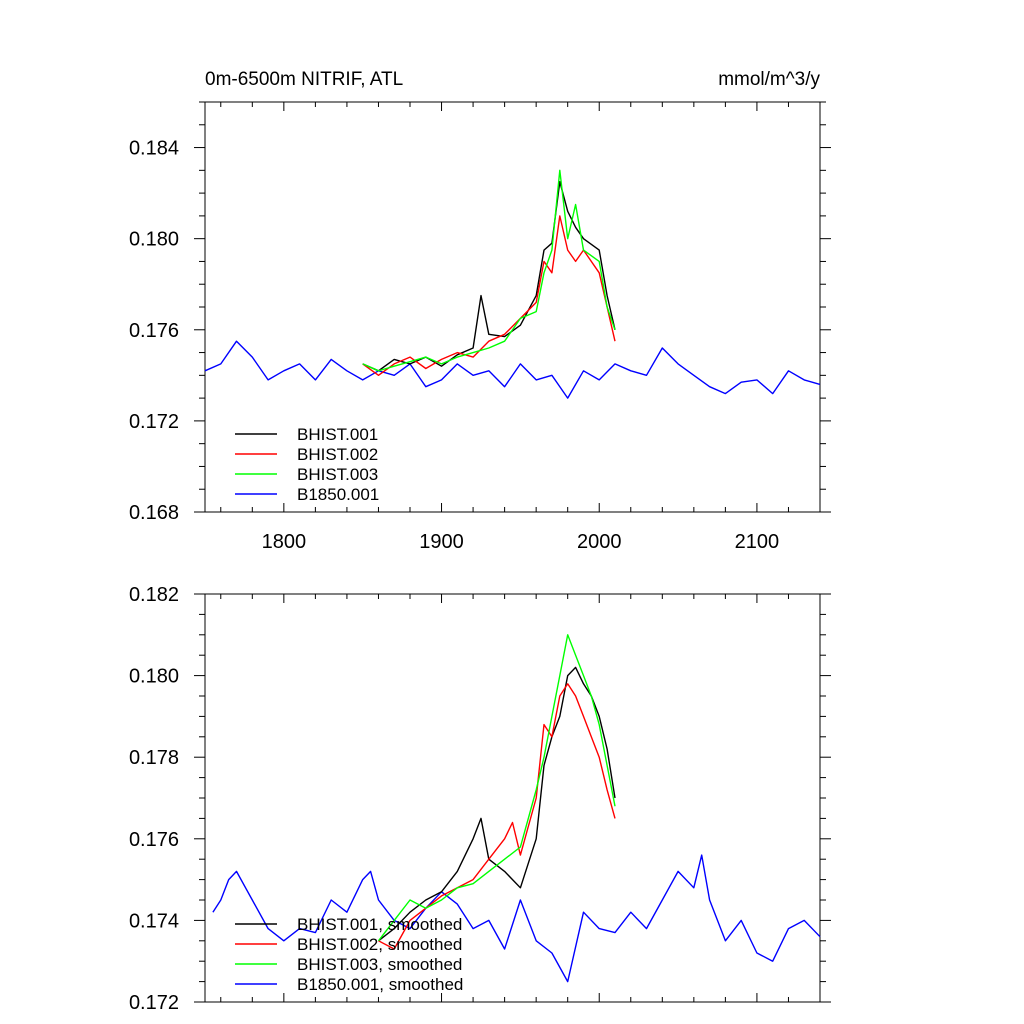 Image resolution: width=1024 pixels, height=1024 pixels. What do you see at coordinates (304, 79) in the screenshot?
I see `chart-title: 0m-6500m NITRIF, ATL` at bounding box center [304, 79].